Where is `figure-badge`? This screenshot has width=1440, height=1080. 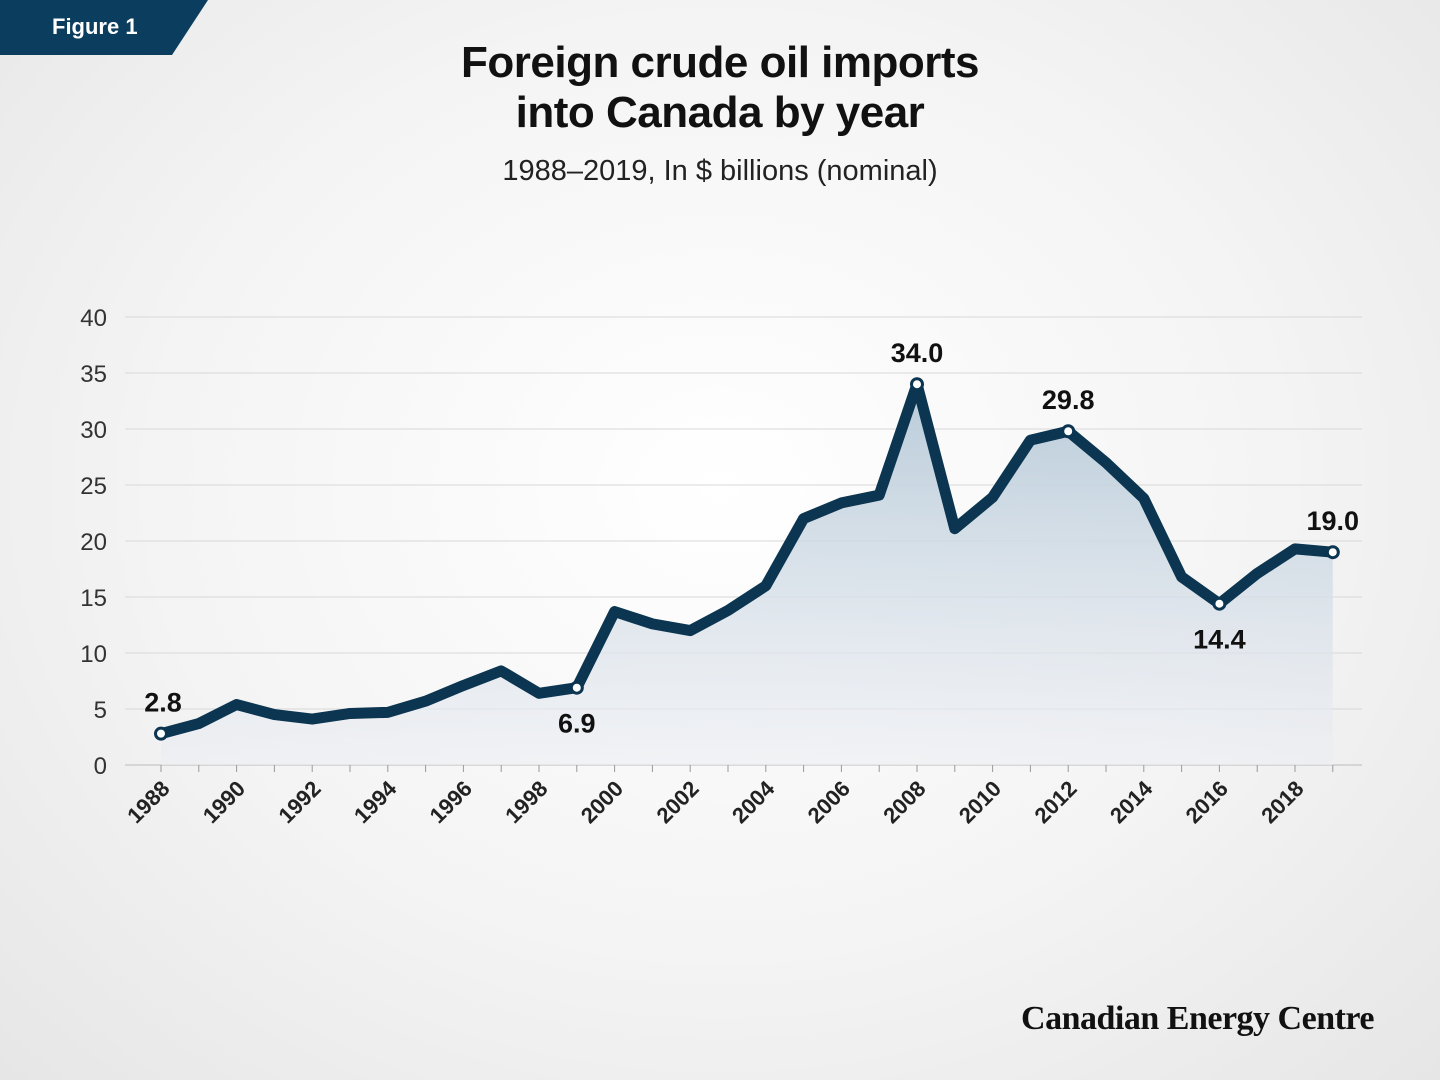 figure-badge is located at coordinates (104, 27).